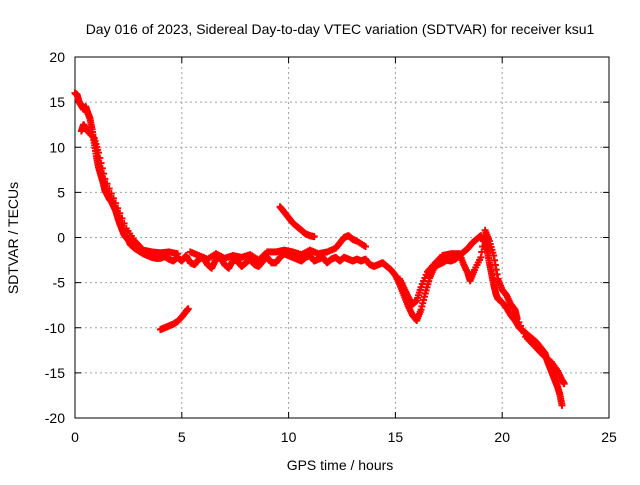 The image size is (640, 485). Describe the element at coordinates (13, 238) in the screenshot. I see `y-axis-label: SDTVAR / TECUs` at that location.